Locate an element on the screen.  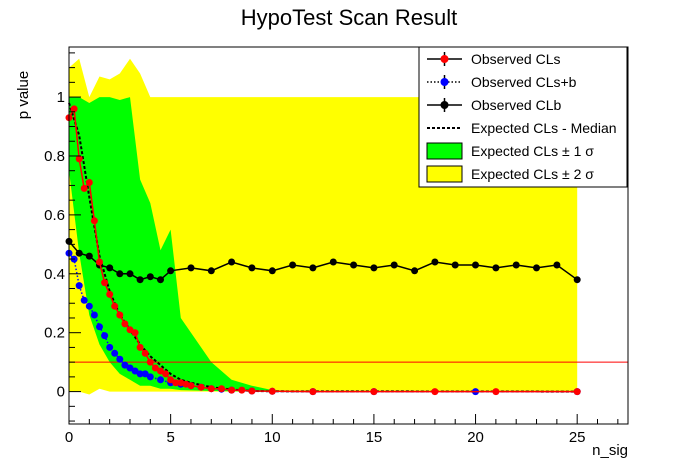
y-tick-label: 0.4 is located at coordinates (54, 274).